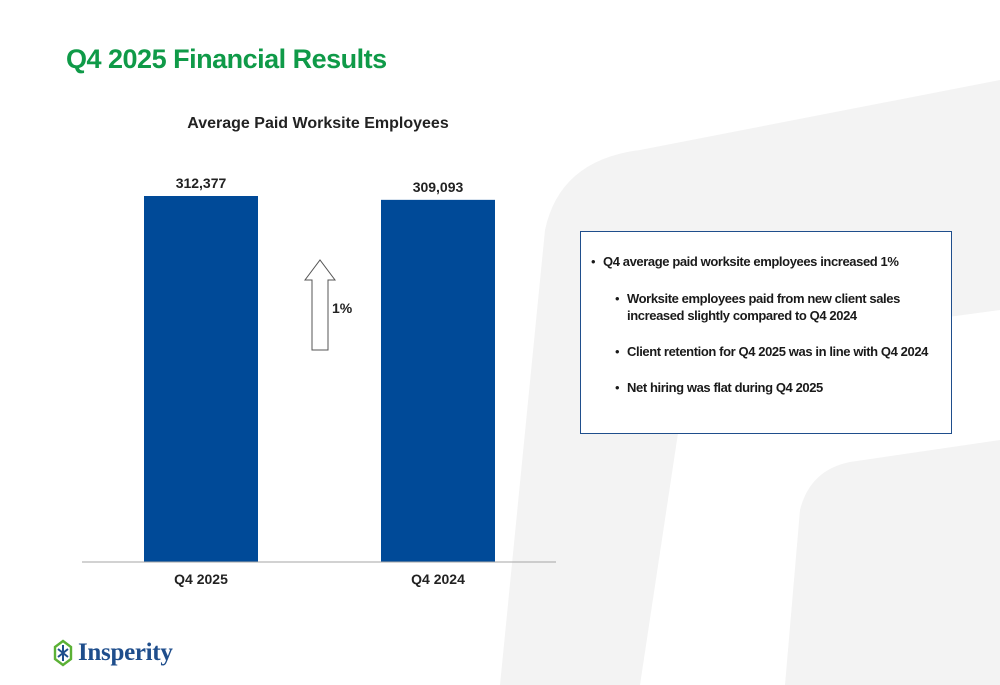 Image resolution: width=1000 pixels, height=685 pixels. Describe the element at coordinates (438, 381) in the screenshot. I see `bar-q4-2024` at that location.